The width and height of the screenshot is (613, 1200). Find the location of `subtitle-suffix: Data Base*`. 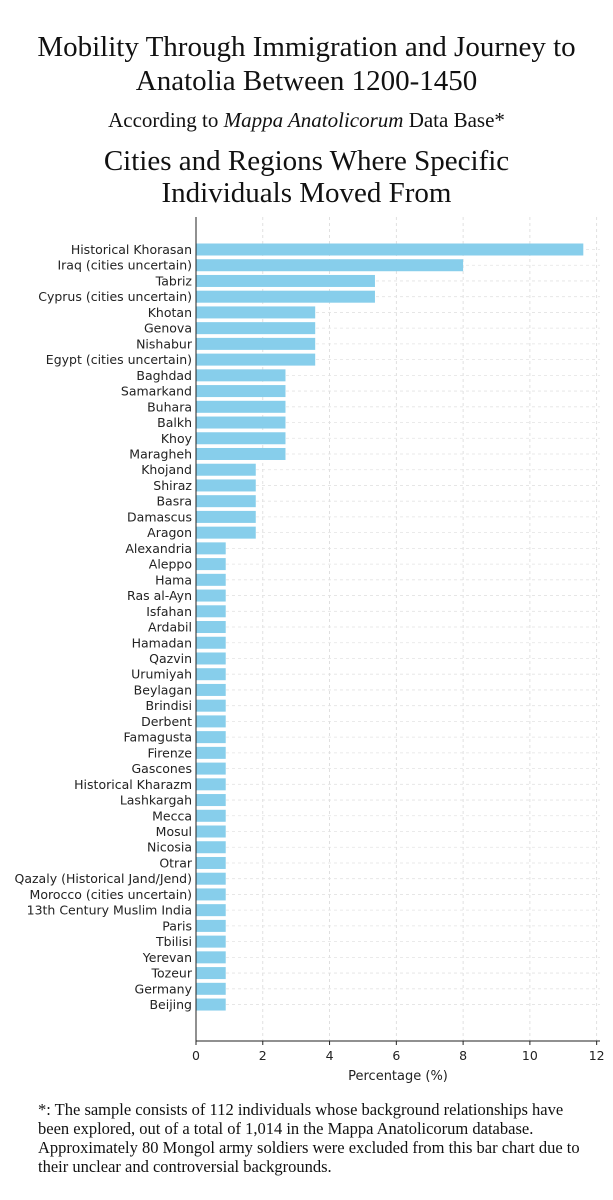

subtitle-suffix: Data Base* is located at coordinates (454, 120).